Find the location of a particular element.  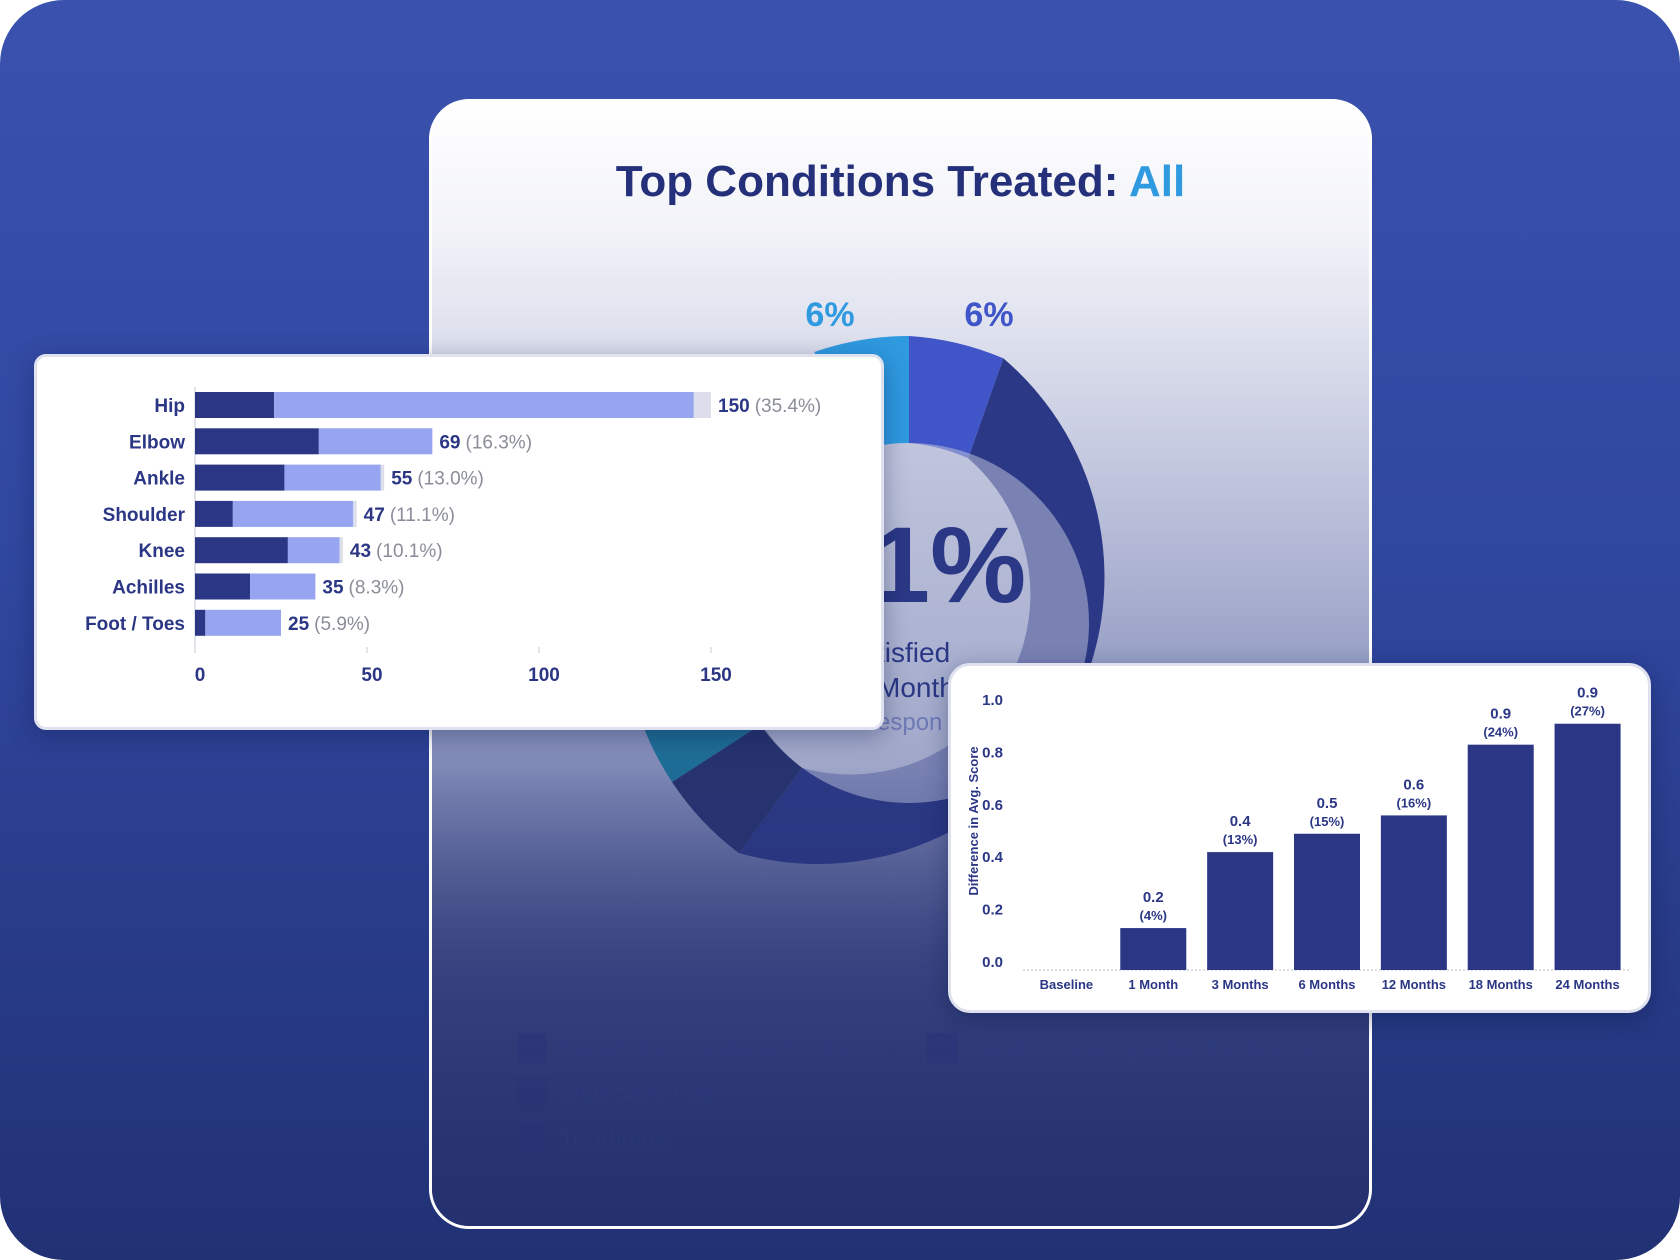

legend-item: Tendon Tear (partial thickness) is located at coordinates (1125, 1047).